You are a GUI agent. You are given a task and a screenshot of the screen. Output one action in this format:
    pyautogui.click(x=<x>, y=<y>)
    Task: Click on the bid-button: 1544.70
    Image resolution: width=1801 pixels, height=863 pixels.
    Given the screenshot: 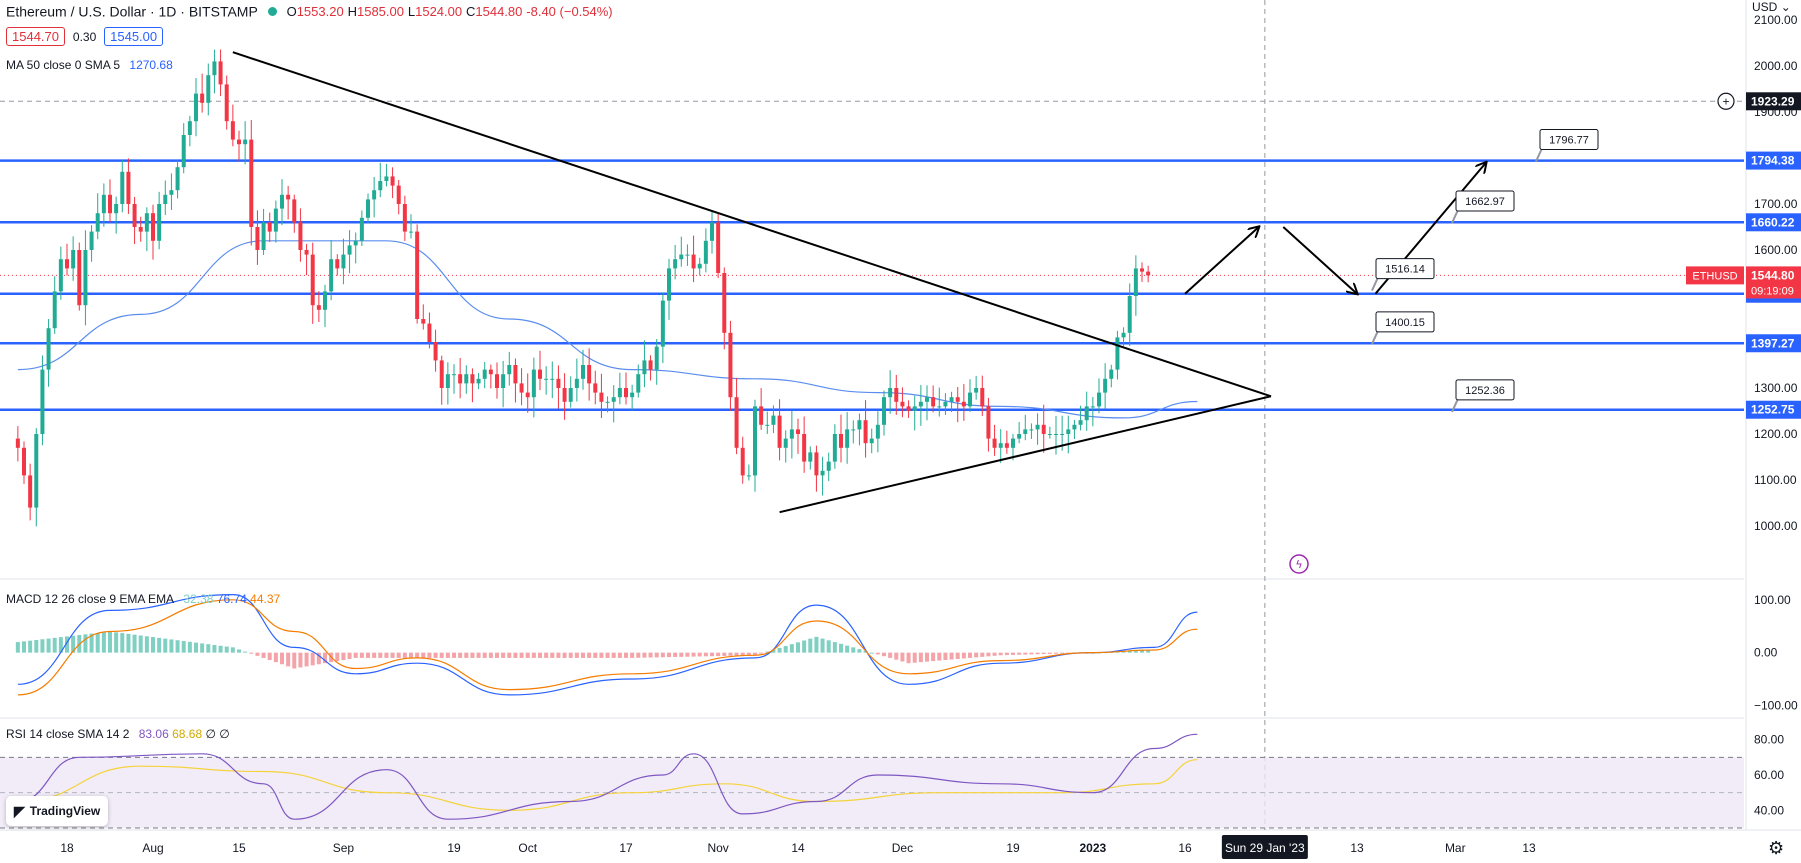 What is the action you would take?
    pyautogui.click(x=35, y=36)
    